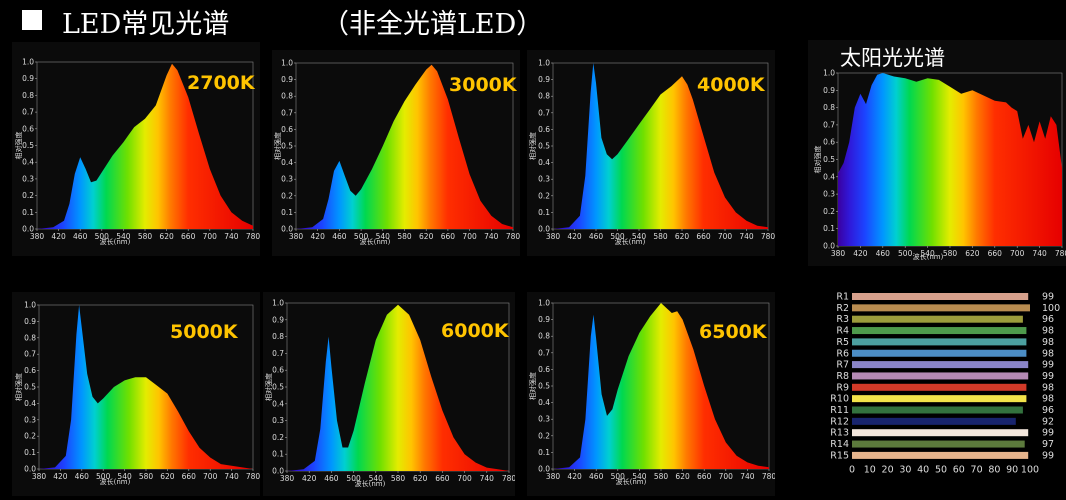  What do you see at coordinates (733, 332) in the screenshot?
I see `cct-label: 6500K` at bounding box center [733, 332].